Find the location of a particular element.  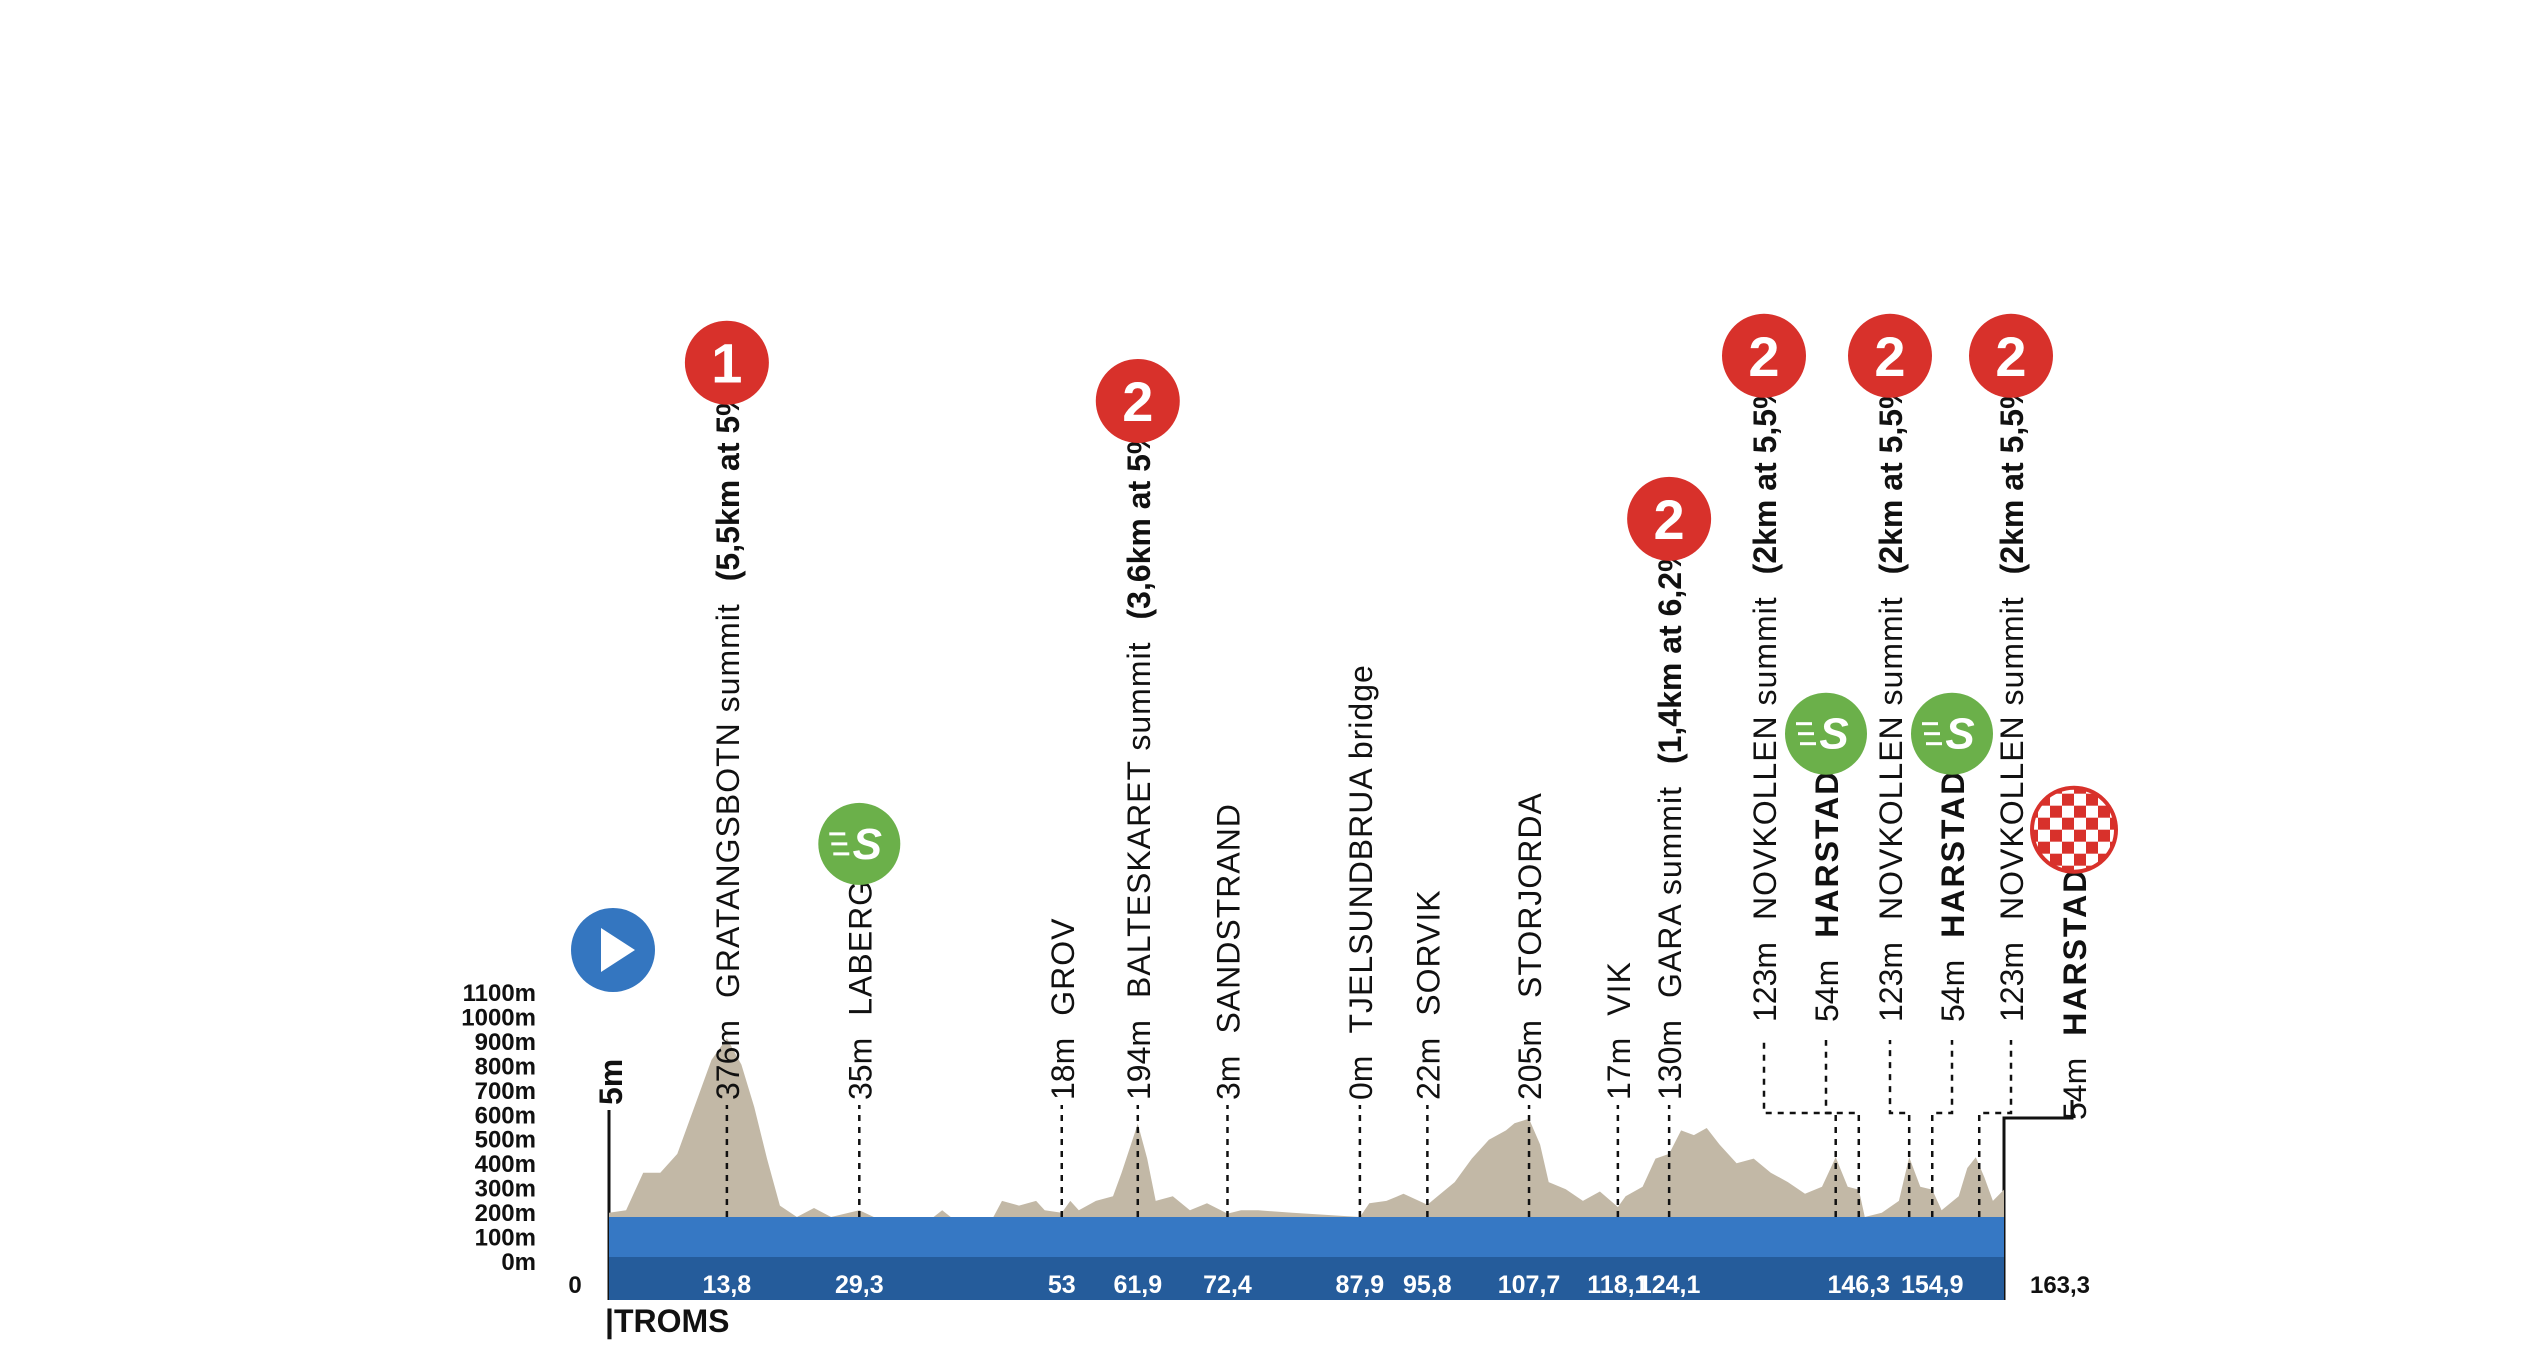

category-number: 1 is located at coordinates (726, 363).